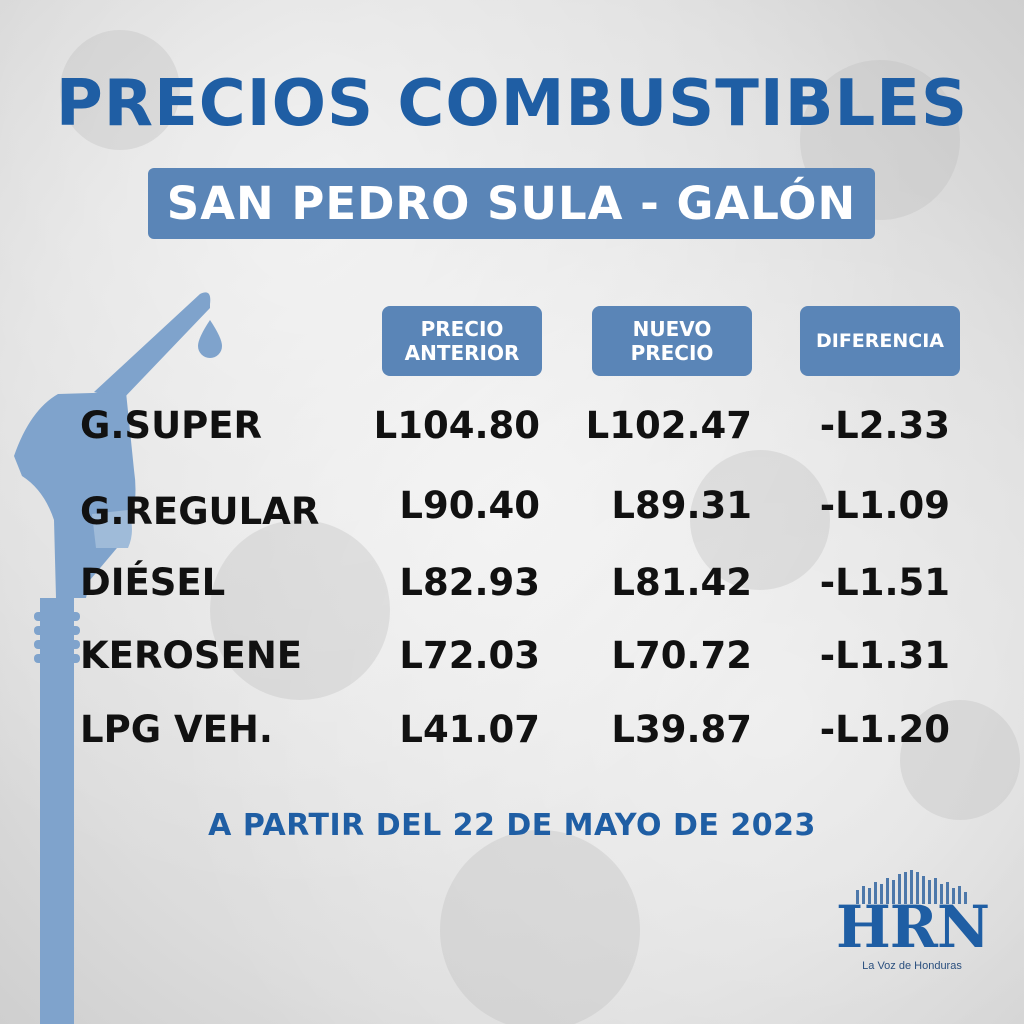 This screenshot has height=1024, width=1024. What do you see at coordinates (884, 729) in the screenshot?
I see `price-difference: -L1.20` at bounding box center [884, 729].